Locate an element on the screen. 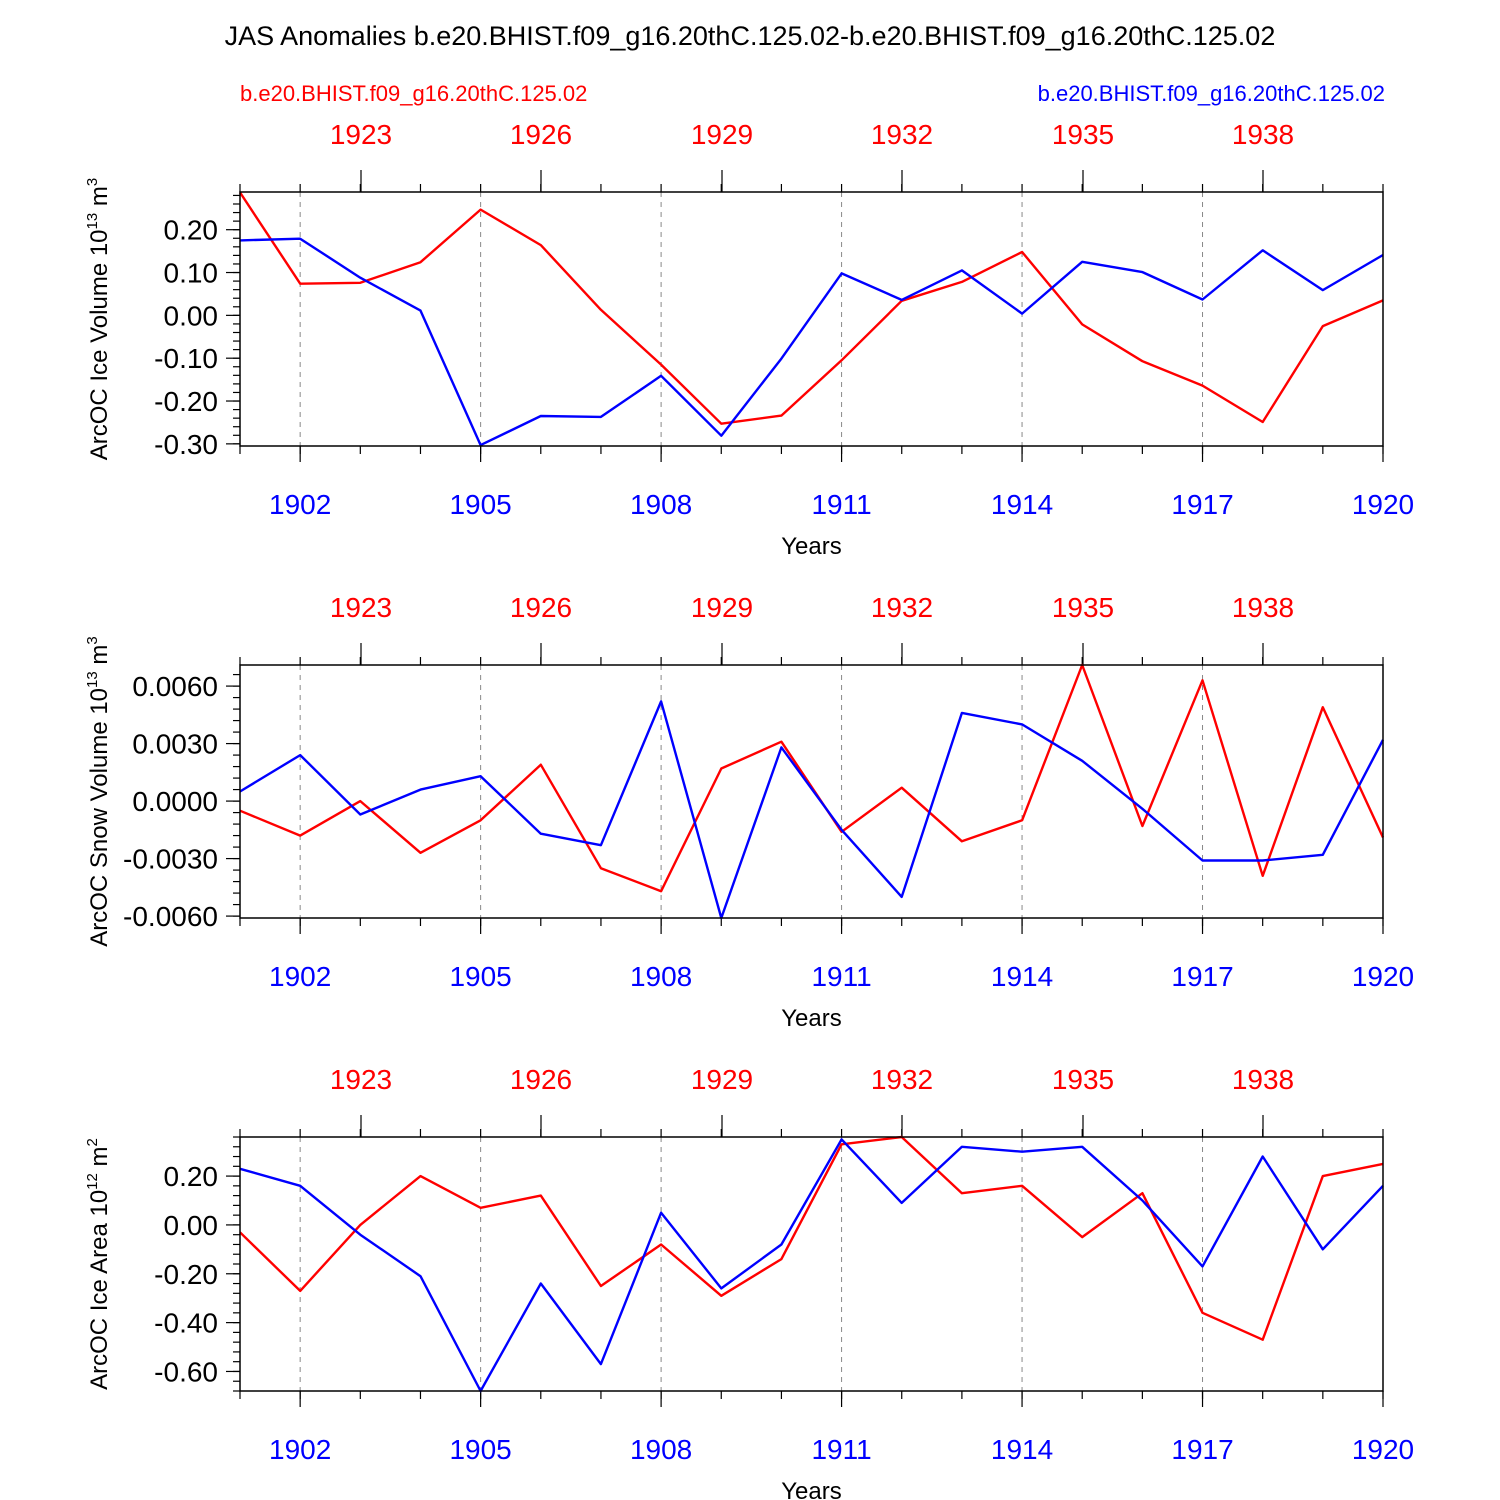 This screenshot has height=1500, width=1500. y-axis-title: ArcOC Ice Area 1012 m2 is located at coordinates (98, 1264).